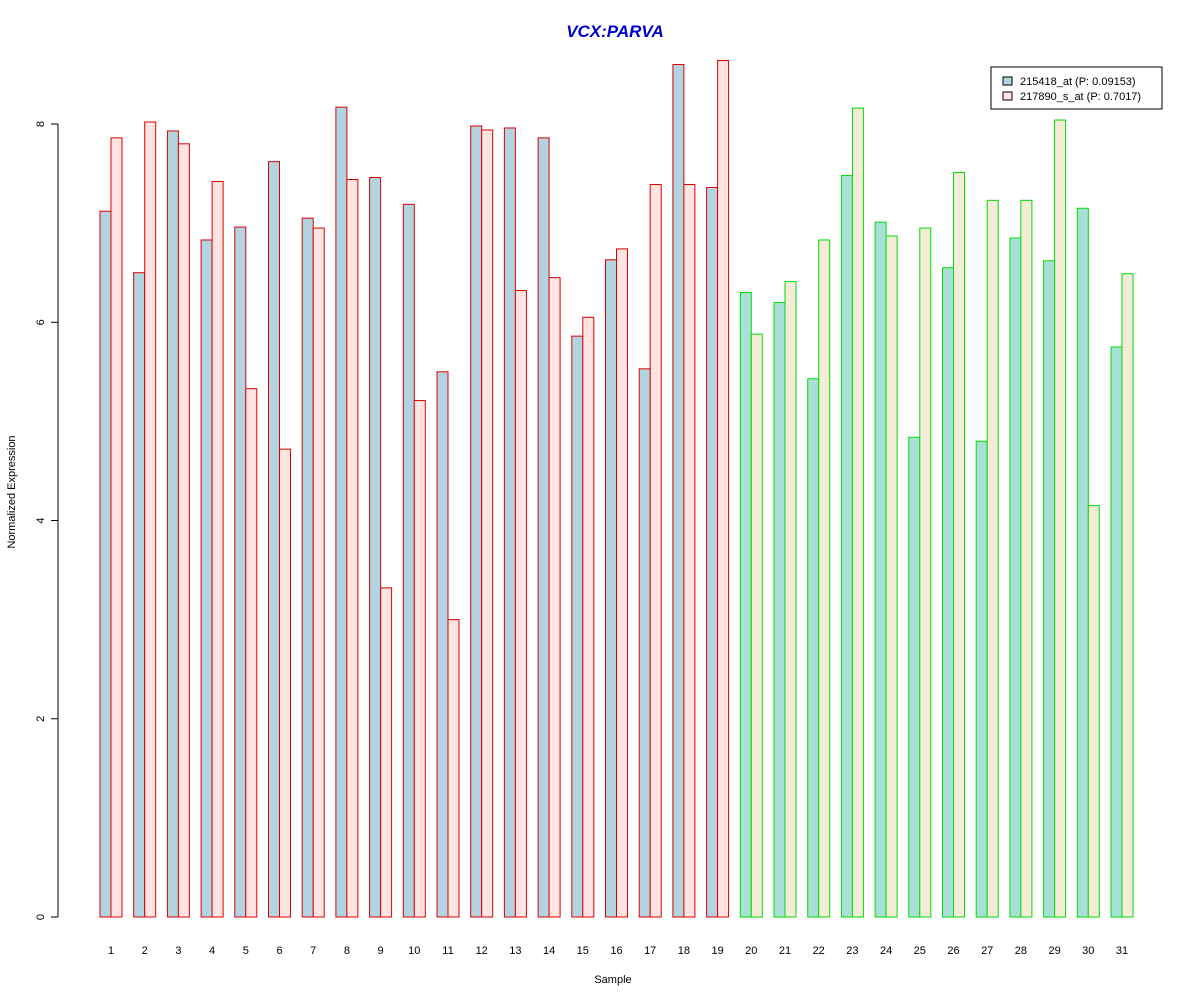 The image size is (1200, 1000). Describe the element at coordinates (12, 491) in the screenshot. I see `y-axis-label: Normalized Expression` at that location.